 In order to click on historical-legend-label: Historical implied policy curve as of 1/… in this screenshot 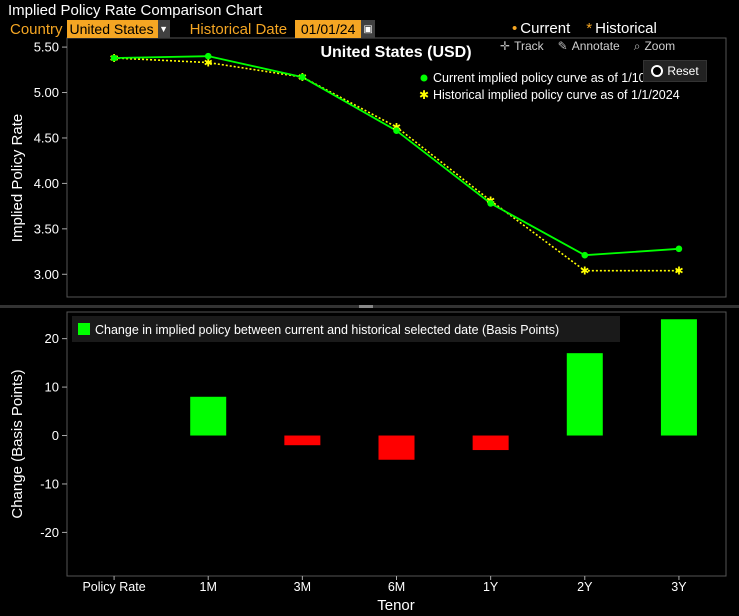, I will do `click(556, 95)`.